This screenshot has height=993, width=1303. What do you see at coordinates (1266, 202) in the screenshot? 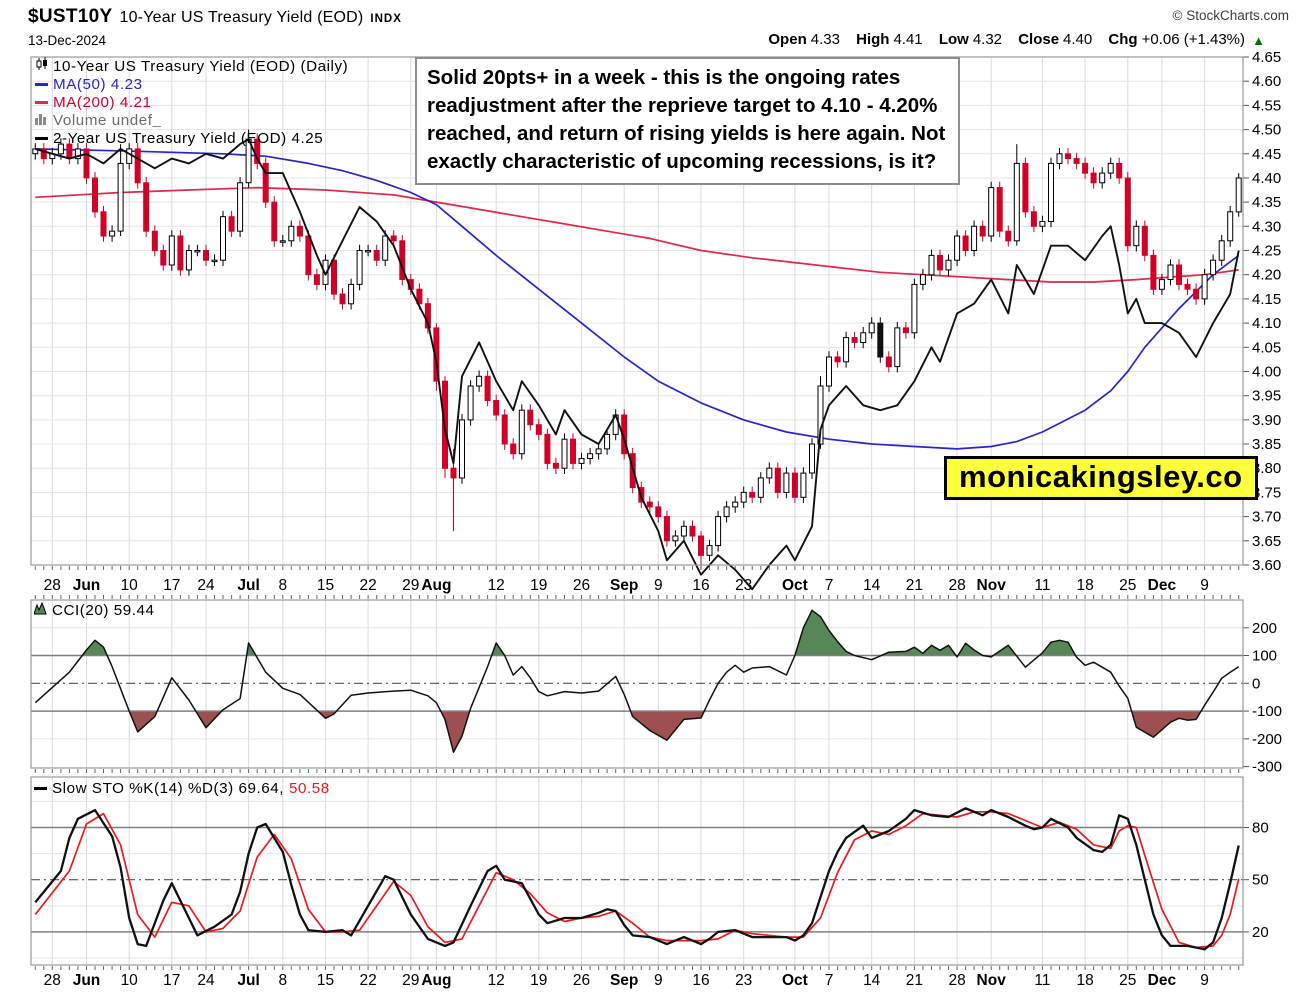
I see `svg-text: 4.35` at bounding box center [1266, 202].